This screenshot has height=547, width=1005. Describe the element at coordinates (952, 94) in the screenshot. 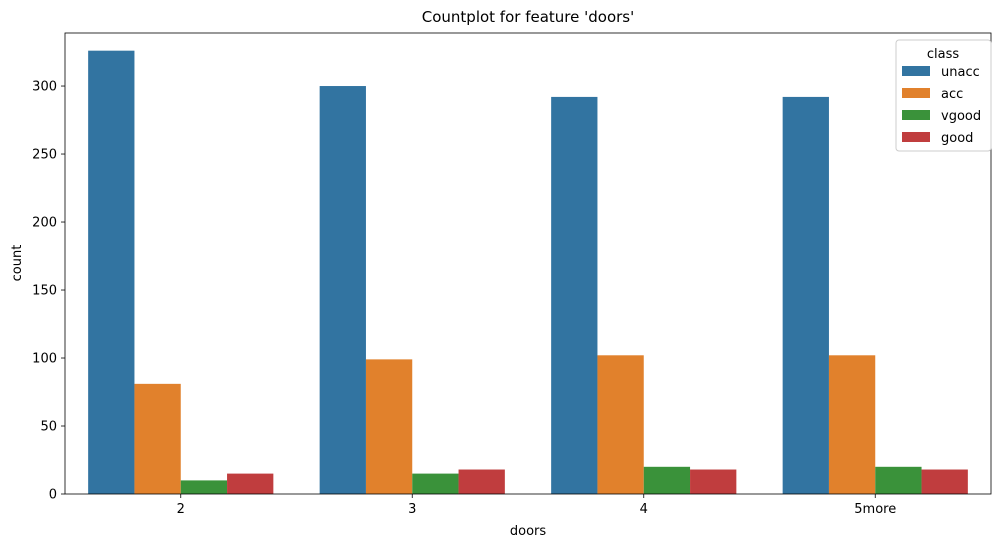

I see `legend-label-acc: acc` at that location.